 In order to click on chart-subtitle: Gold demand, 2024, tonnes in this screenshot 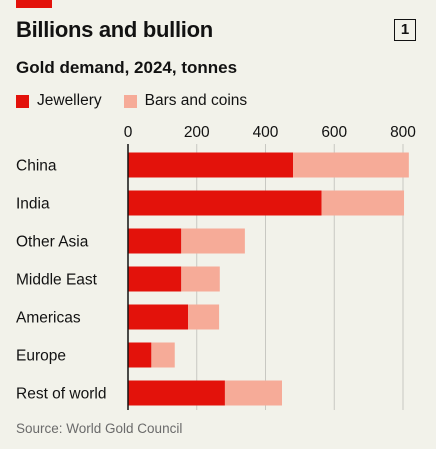, I will do `click(127, 67)`.